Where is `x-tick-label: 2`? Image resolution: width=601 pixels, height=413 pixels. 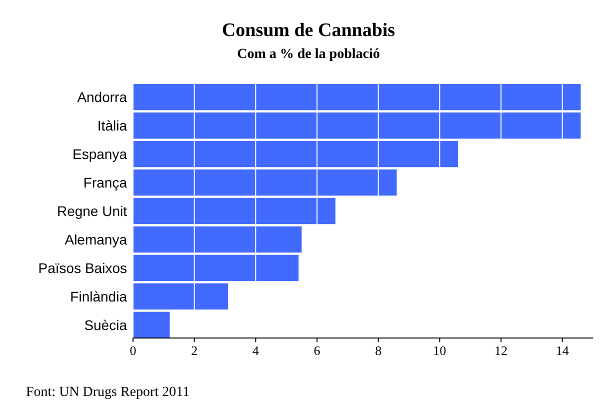
x-tick-label: 2 is located at coordinates (194, 350).